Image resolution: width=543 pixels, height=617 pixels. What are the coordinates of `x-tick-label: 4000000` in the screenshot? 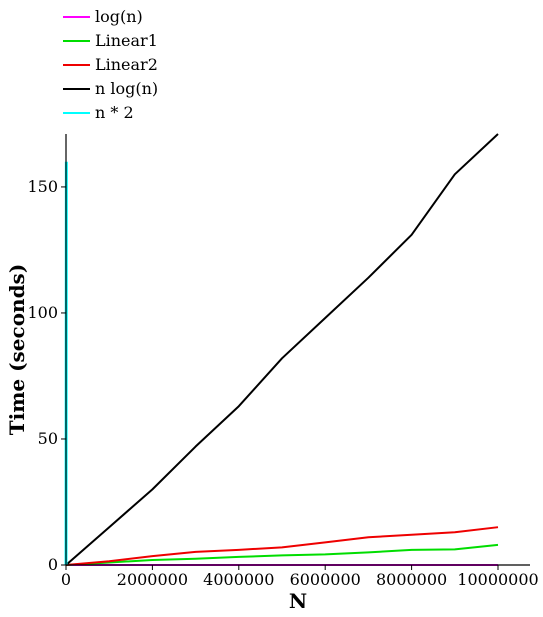 It's located at (238, 579).